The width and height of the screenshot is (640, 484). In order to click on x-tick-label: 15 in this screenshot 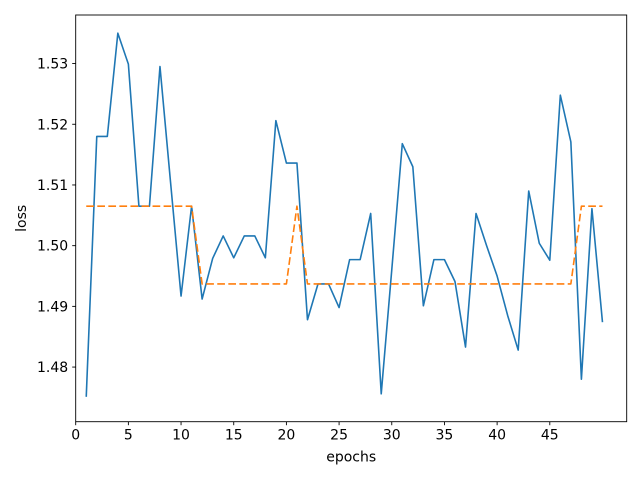, I will do `click(234, 436)`.